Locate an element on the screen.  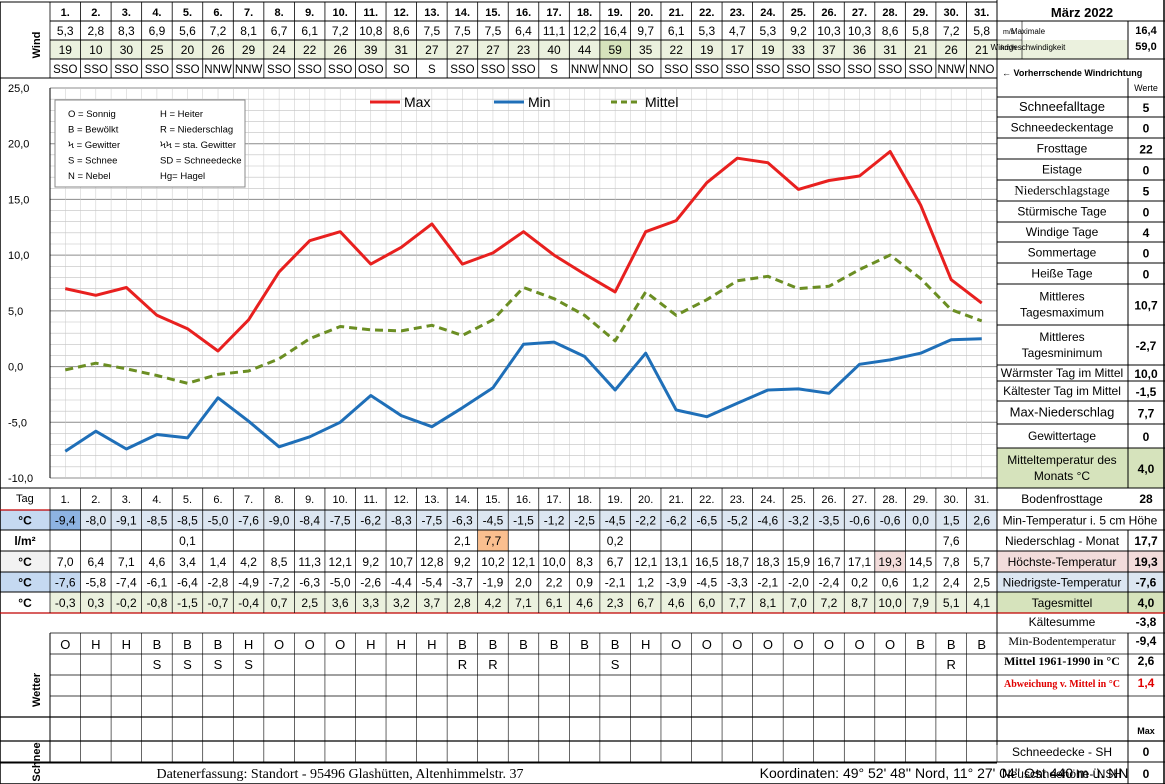
row-label: Niedrigste-Temperatur is located at coordinates (1062, 583).